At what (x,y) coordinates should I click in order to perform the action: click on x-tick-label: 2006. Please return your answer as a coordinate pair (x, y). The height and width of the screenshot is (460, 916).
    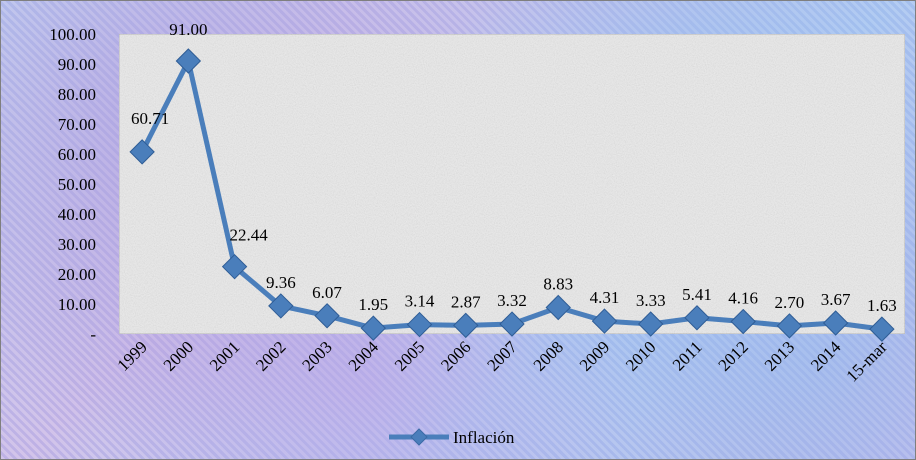
    Looking at the image, I should click on (455, 355).